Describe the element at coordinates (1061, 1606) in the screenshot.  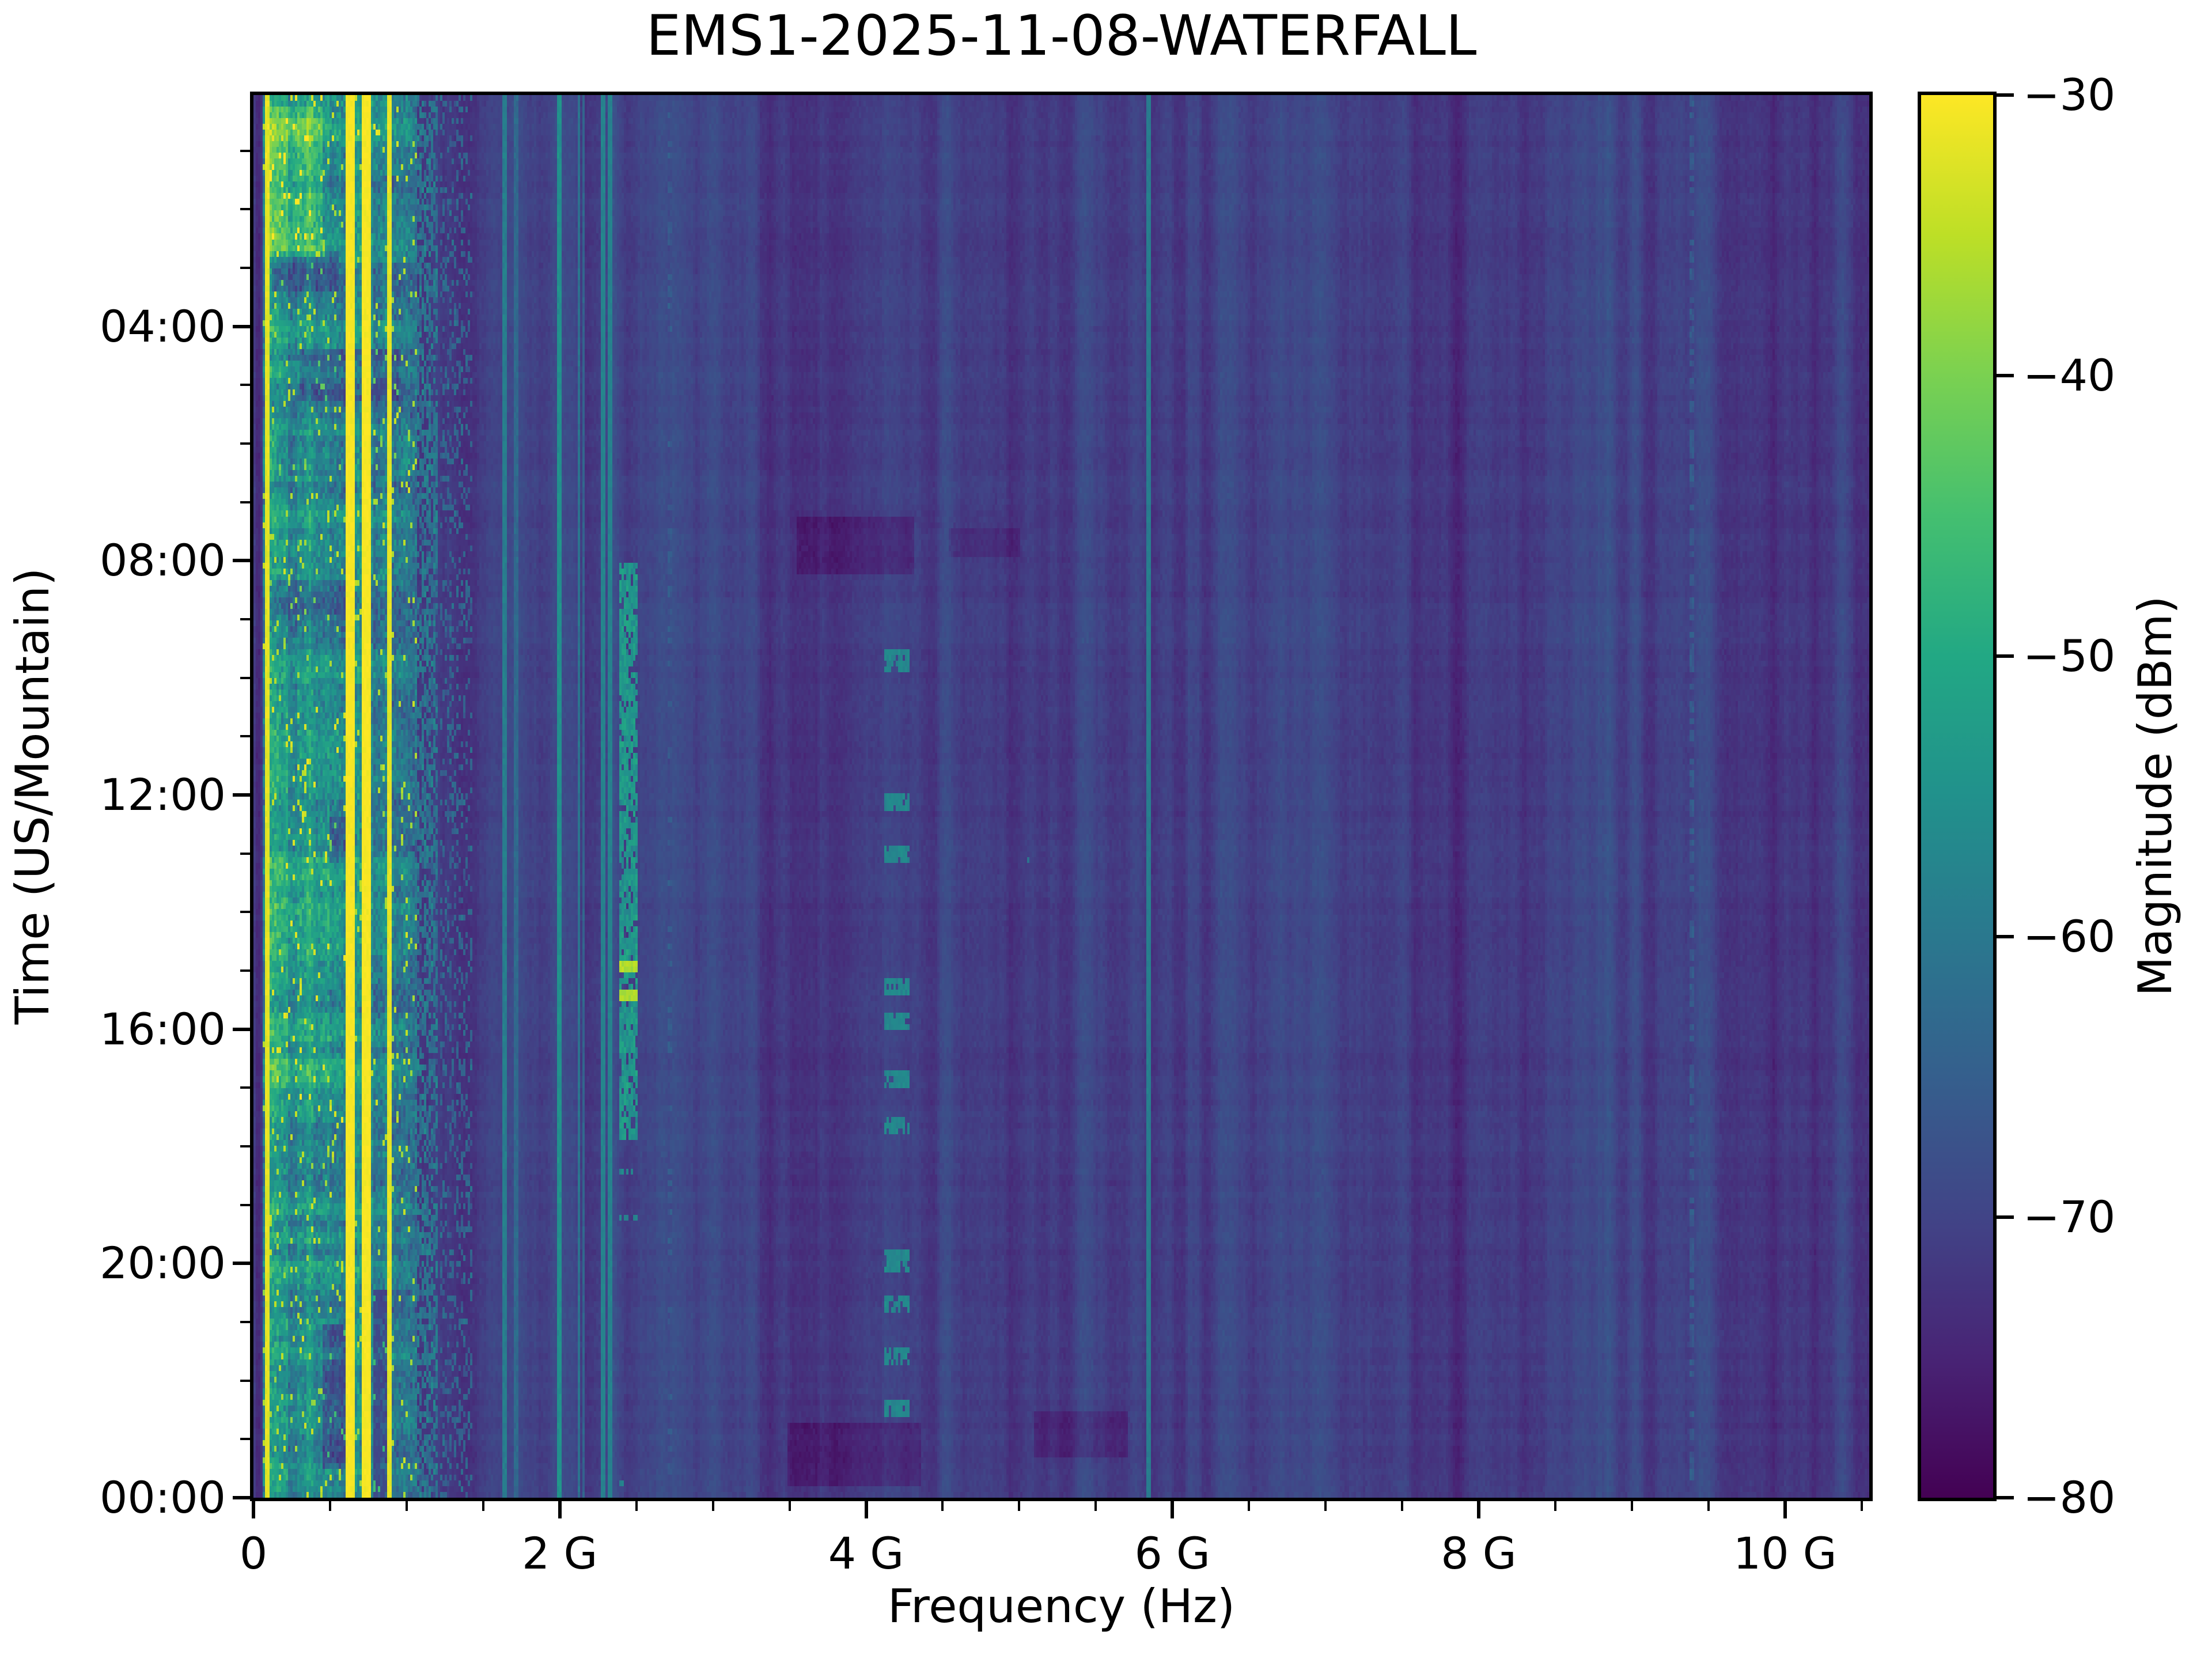
I see `x-axis-label: Frequency (Hz)` at that location.